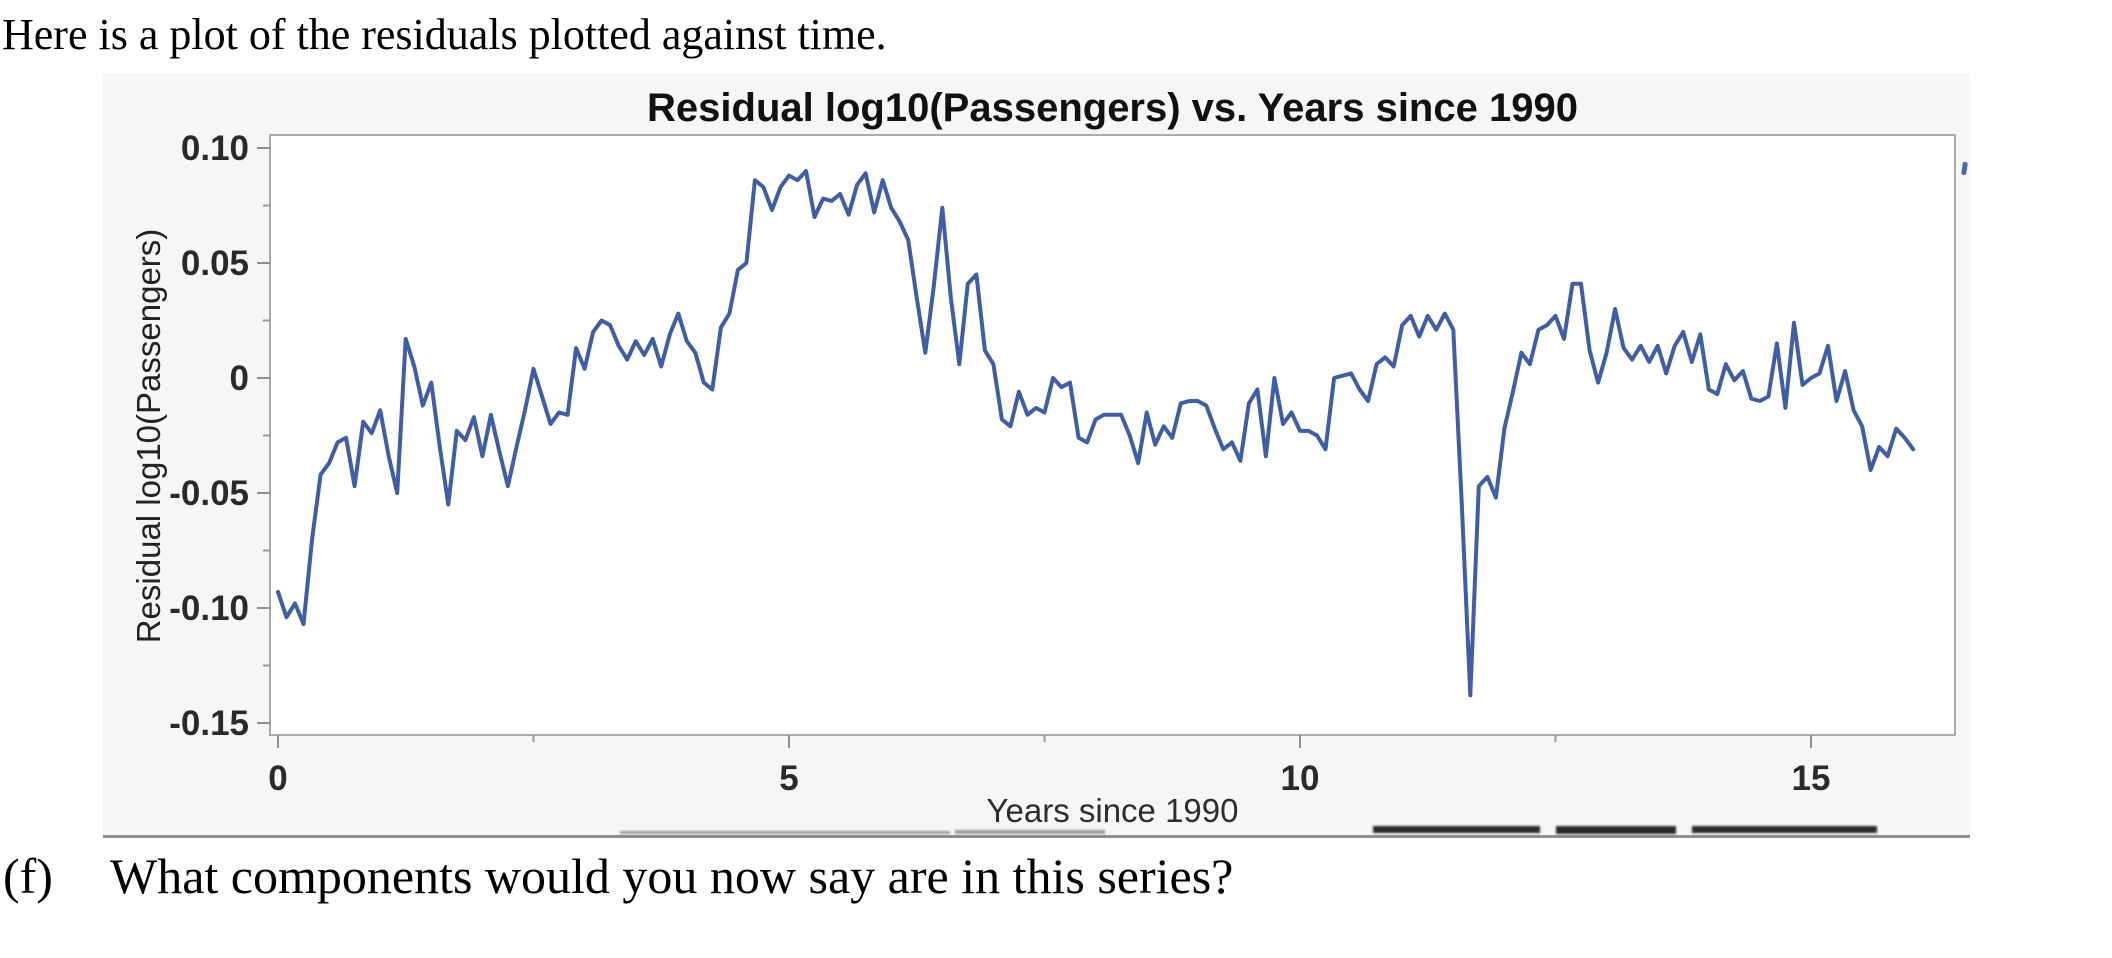 Image resolution: width=2112 pixels, height=958 pixels. Describe the element at coordinates (215, 148) in the screenshot. I see `y-tick-label: 0.10` at that location.